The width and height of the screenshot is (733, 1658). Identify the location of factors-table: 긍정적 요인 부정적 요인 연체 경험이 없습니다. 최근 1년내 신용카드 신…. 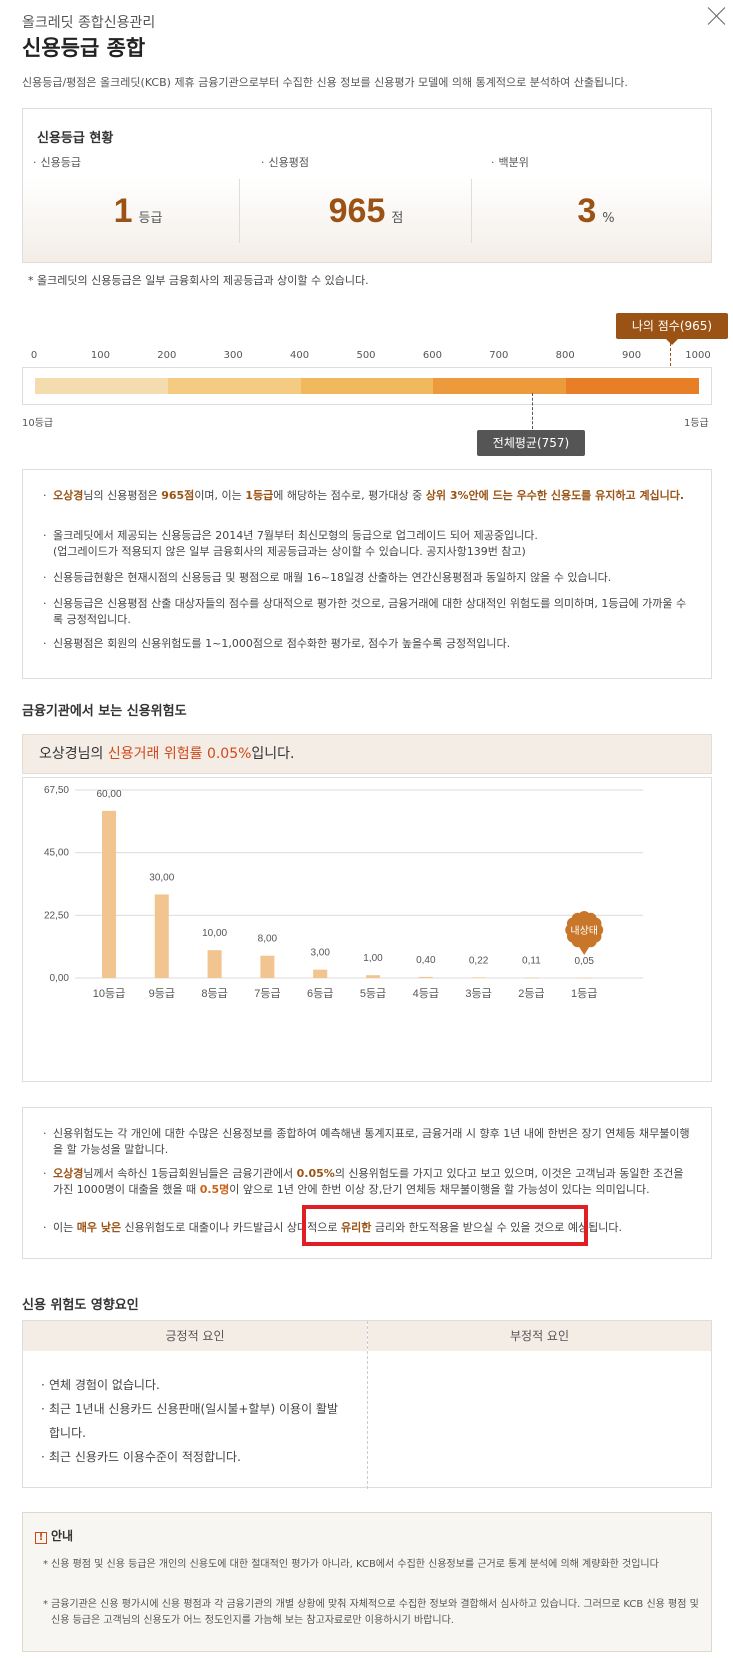
(367, 1404).